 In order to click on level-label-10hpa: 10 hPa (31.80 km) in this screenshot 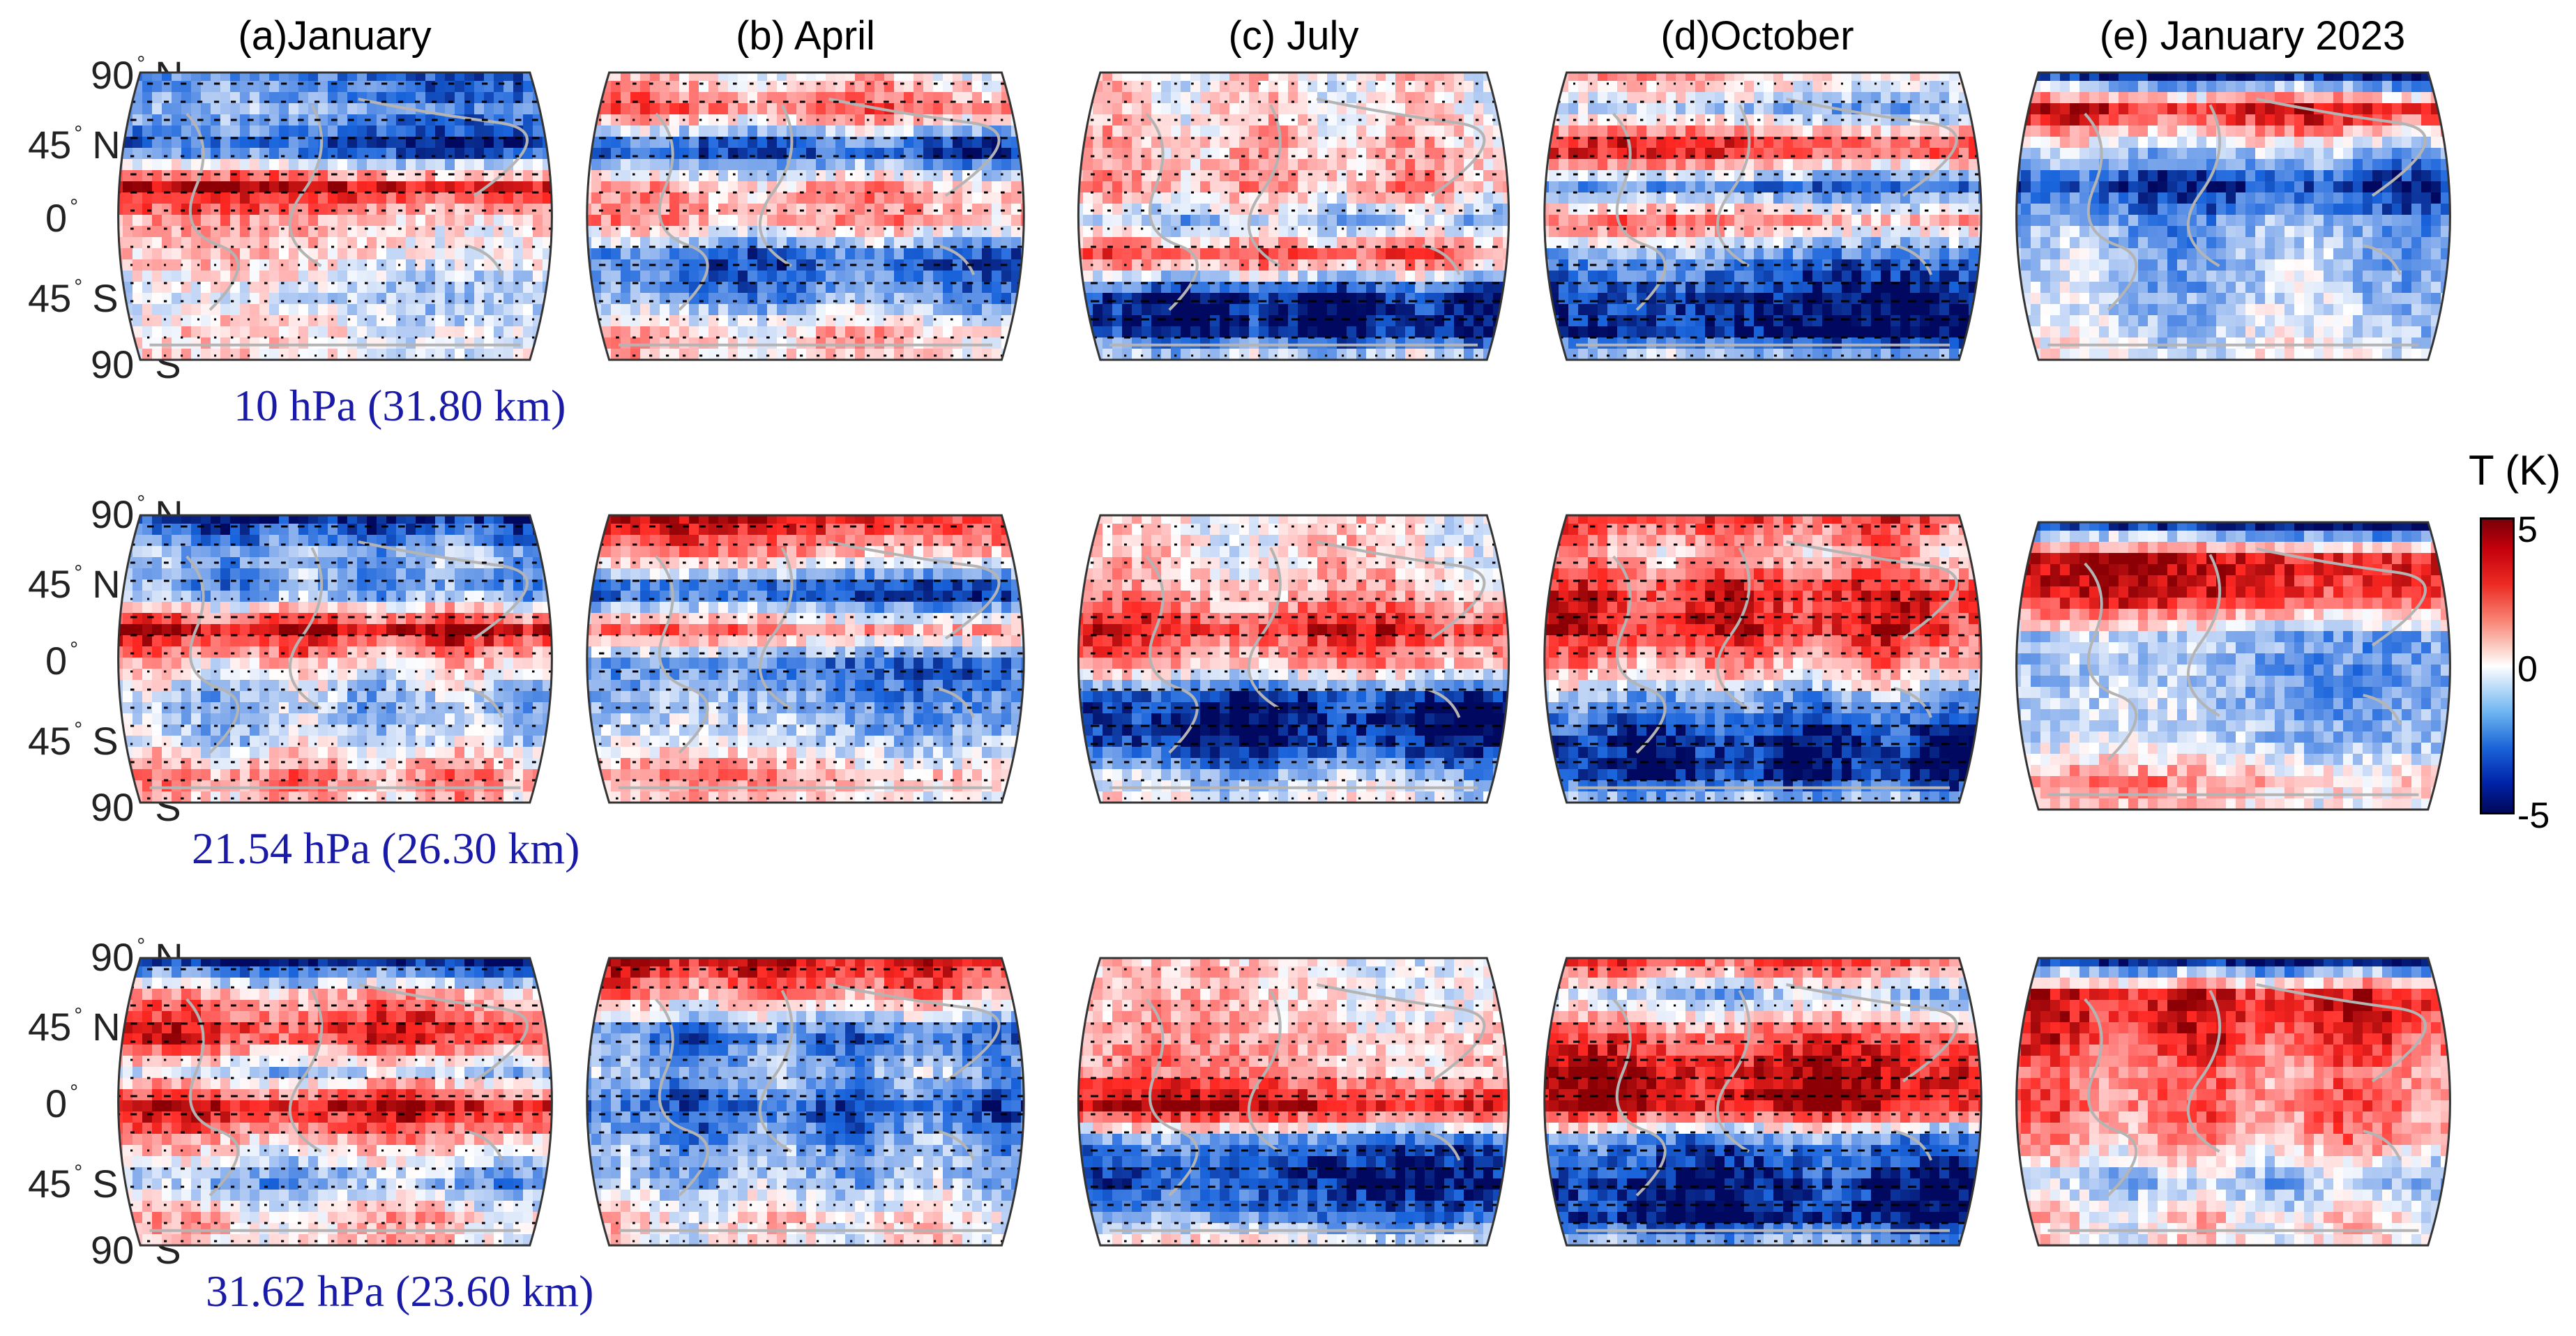, I will do `click(400, 406)`.